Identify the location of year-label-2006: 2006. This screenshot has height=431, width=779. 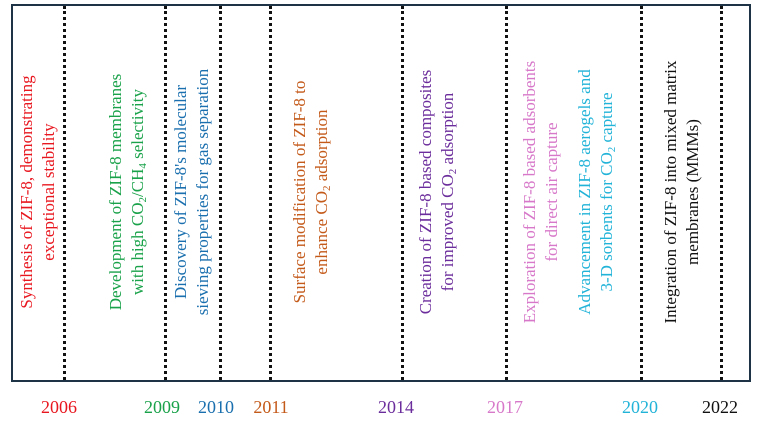
(59, 407).